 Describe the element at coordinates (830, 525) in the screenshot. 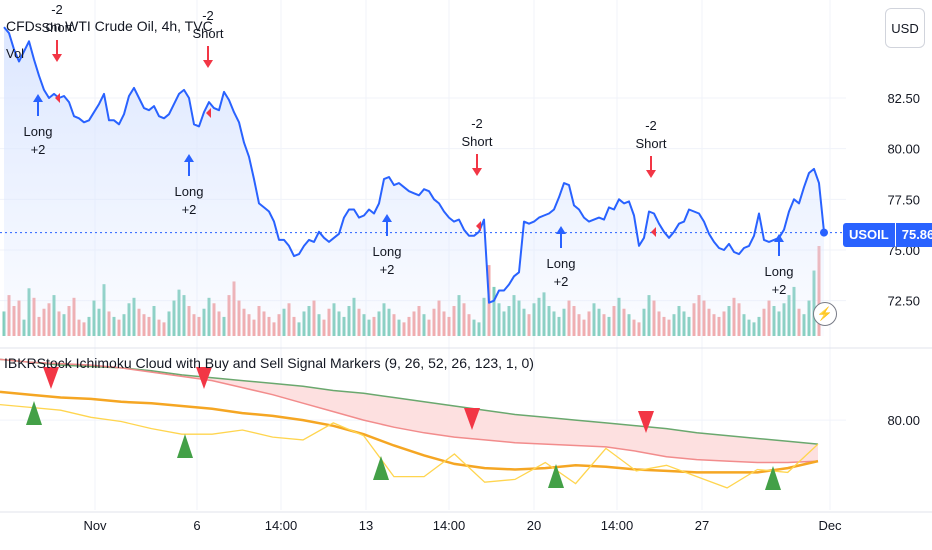

I see `x-tick-label: Dec` at that location.